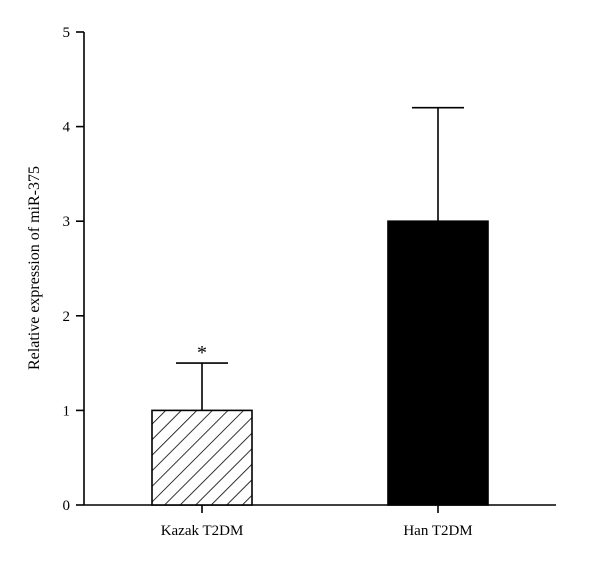 The image size is (600, 565). I want to click on y-tick-label-2: 2, so click(67, 317).